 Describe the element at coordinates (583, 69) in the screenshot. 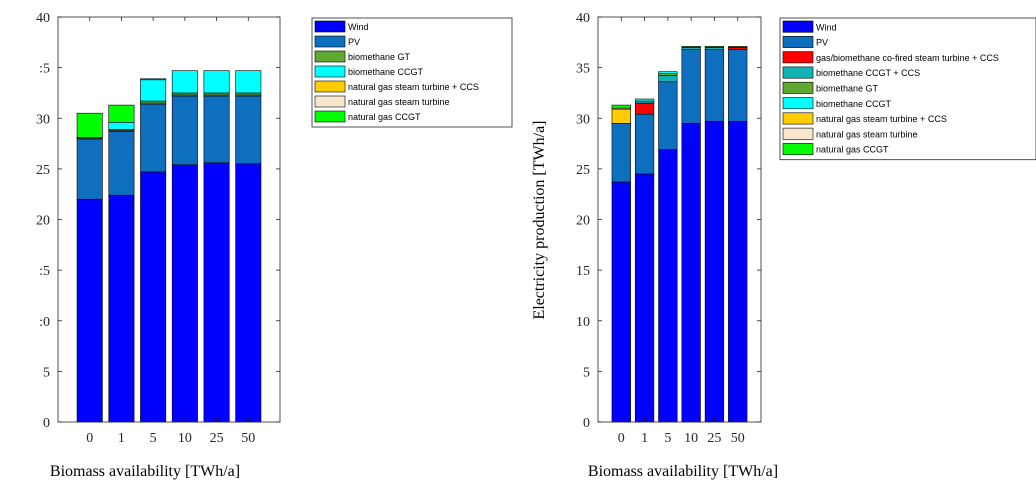

I see `y-tick-label: 35` at that location.